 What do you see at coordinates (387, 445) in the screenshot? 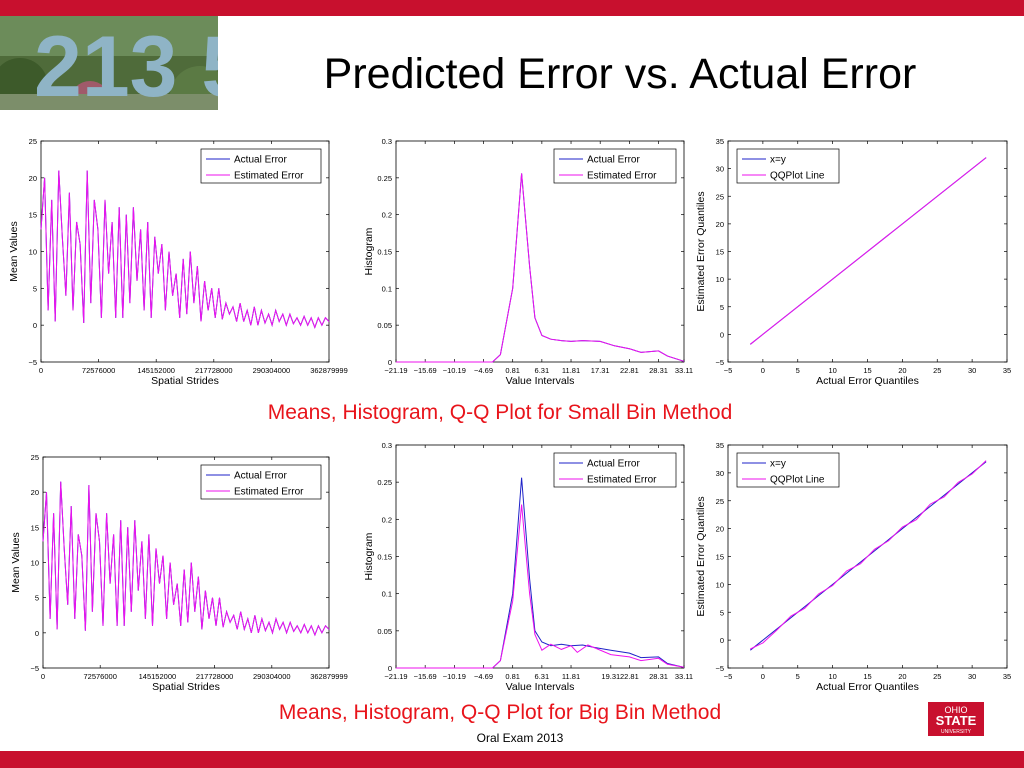
I see `y-tick-label: 0.3` at bounding box center [387, 445].